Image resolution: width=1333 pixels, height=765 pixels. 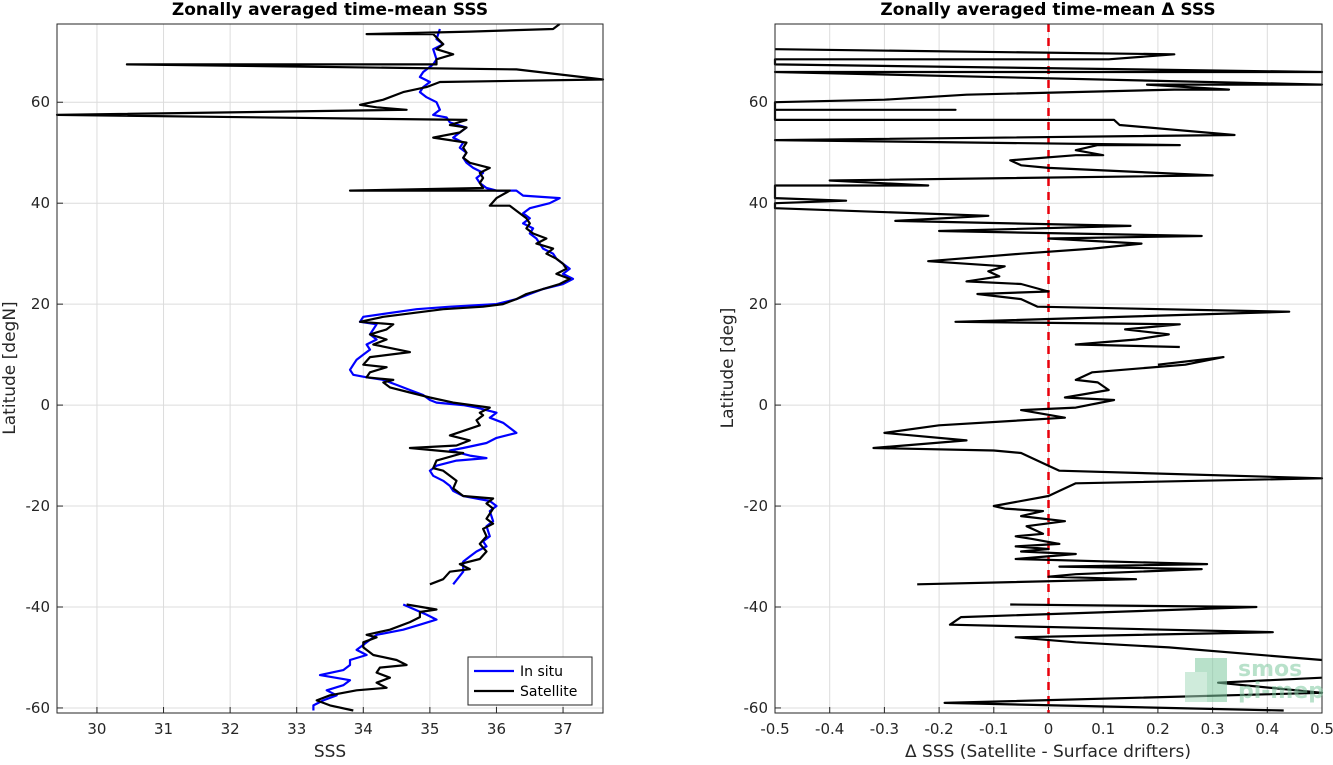 I want to click on left-x-tick-label: 30, so click(x=96, y=729).